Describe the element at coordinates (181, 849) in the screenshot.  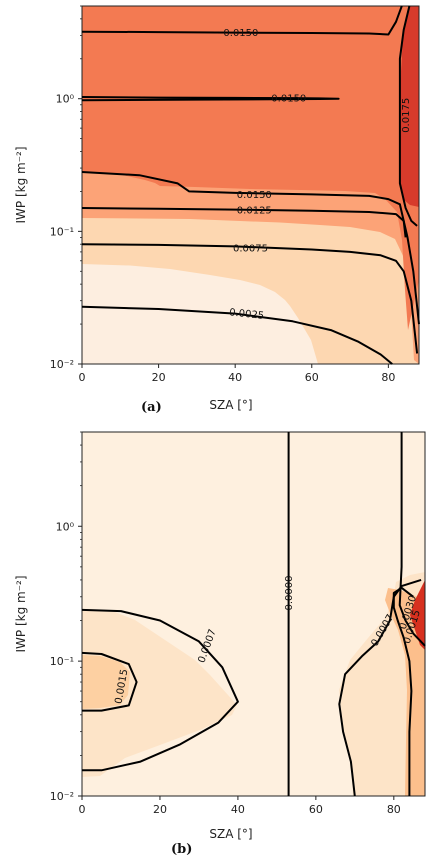
I see `panel-label-b: (b)` at that location.